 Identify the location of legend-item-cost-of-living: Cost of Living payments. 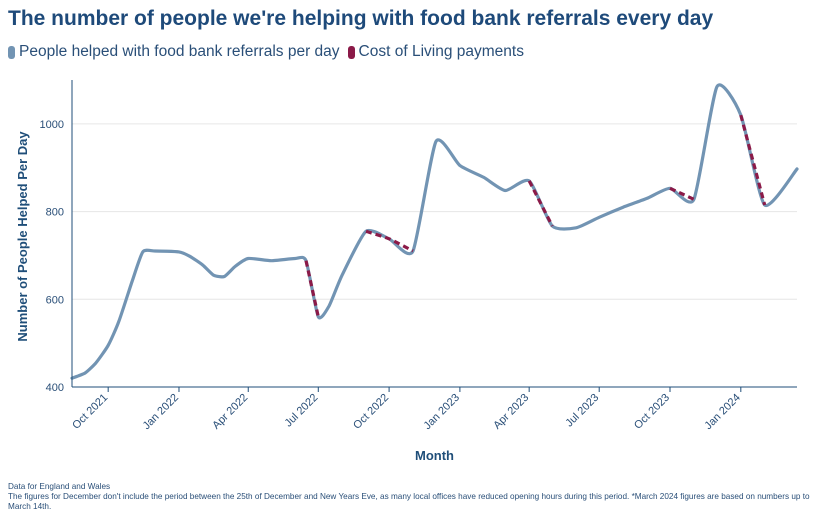
(435, 52).